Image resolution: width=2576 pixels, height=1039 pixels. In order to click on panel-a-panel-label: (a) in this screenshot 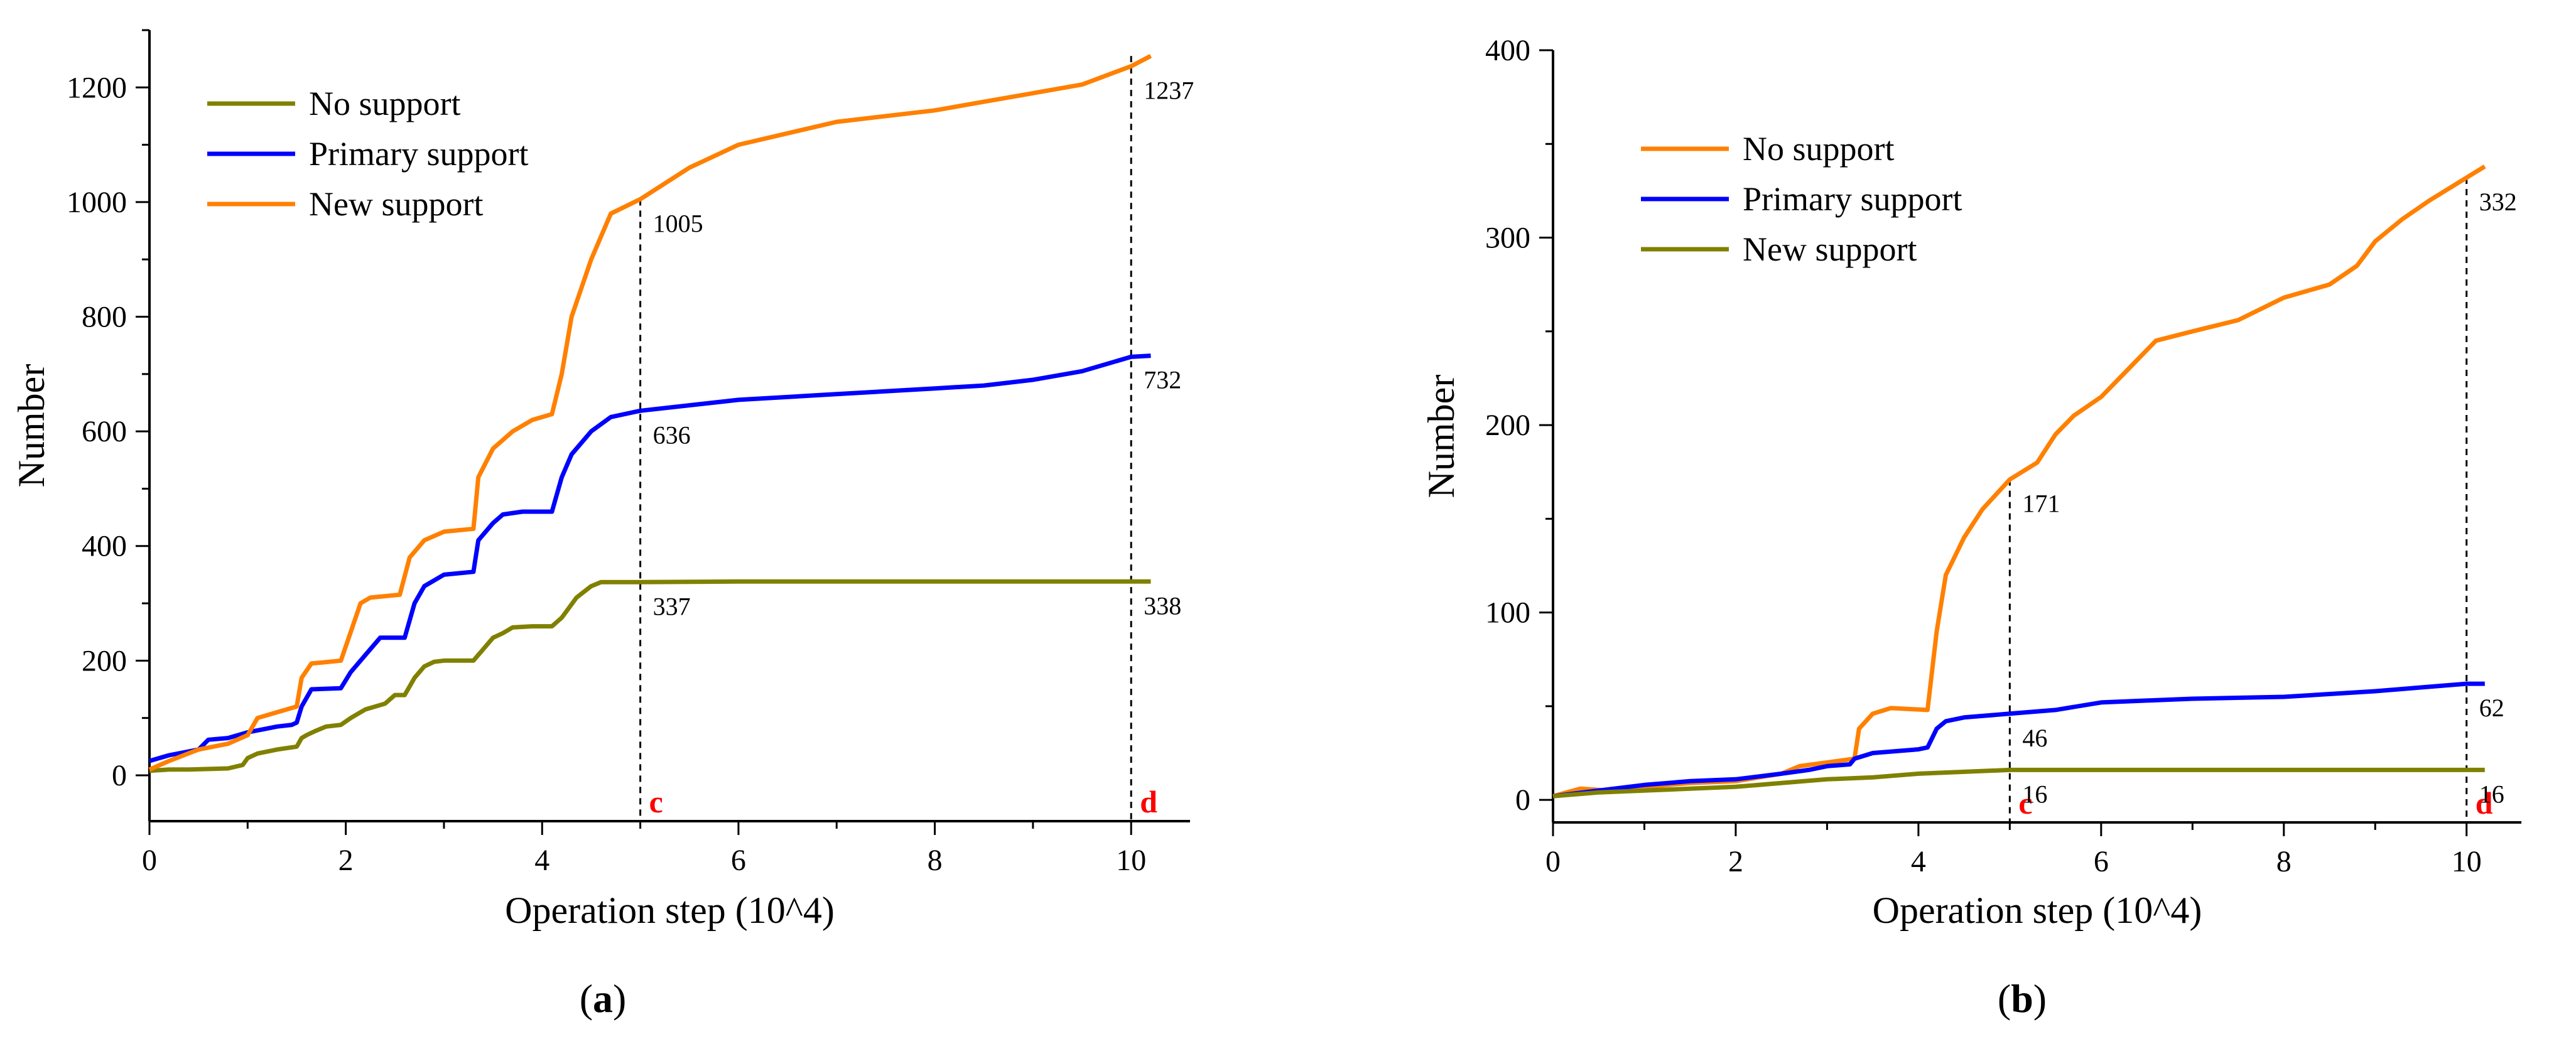, I will do `click(604, 998)`.